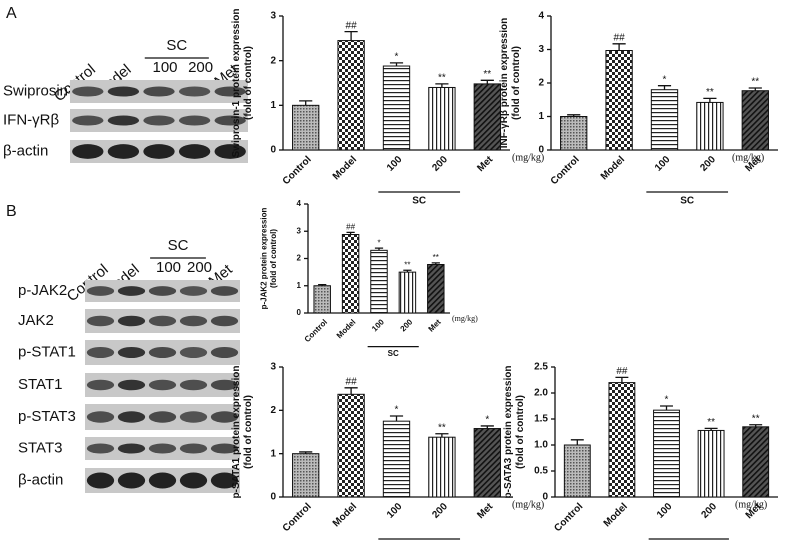  What do you see at coordinates (40, 479) in the screenshot?
I see `row-label: β-actin` at bounding box center [40, 479].